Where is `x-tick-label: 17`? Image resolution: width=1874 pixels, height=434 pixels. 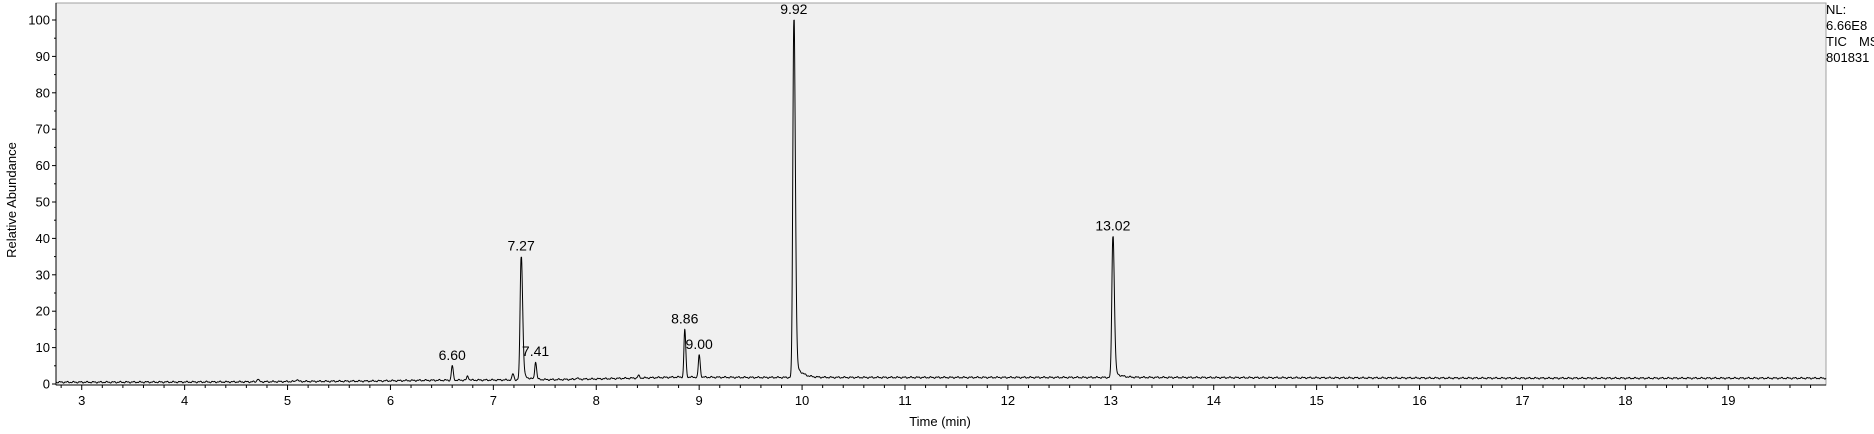
x-tick-label: 17 is located at coordinates (1522, 400).